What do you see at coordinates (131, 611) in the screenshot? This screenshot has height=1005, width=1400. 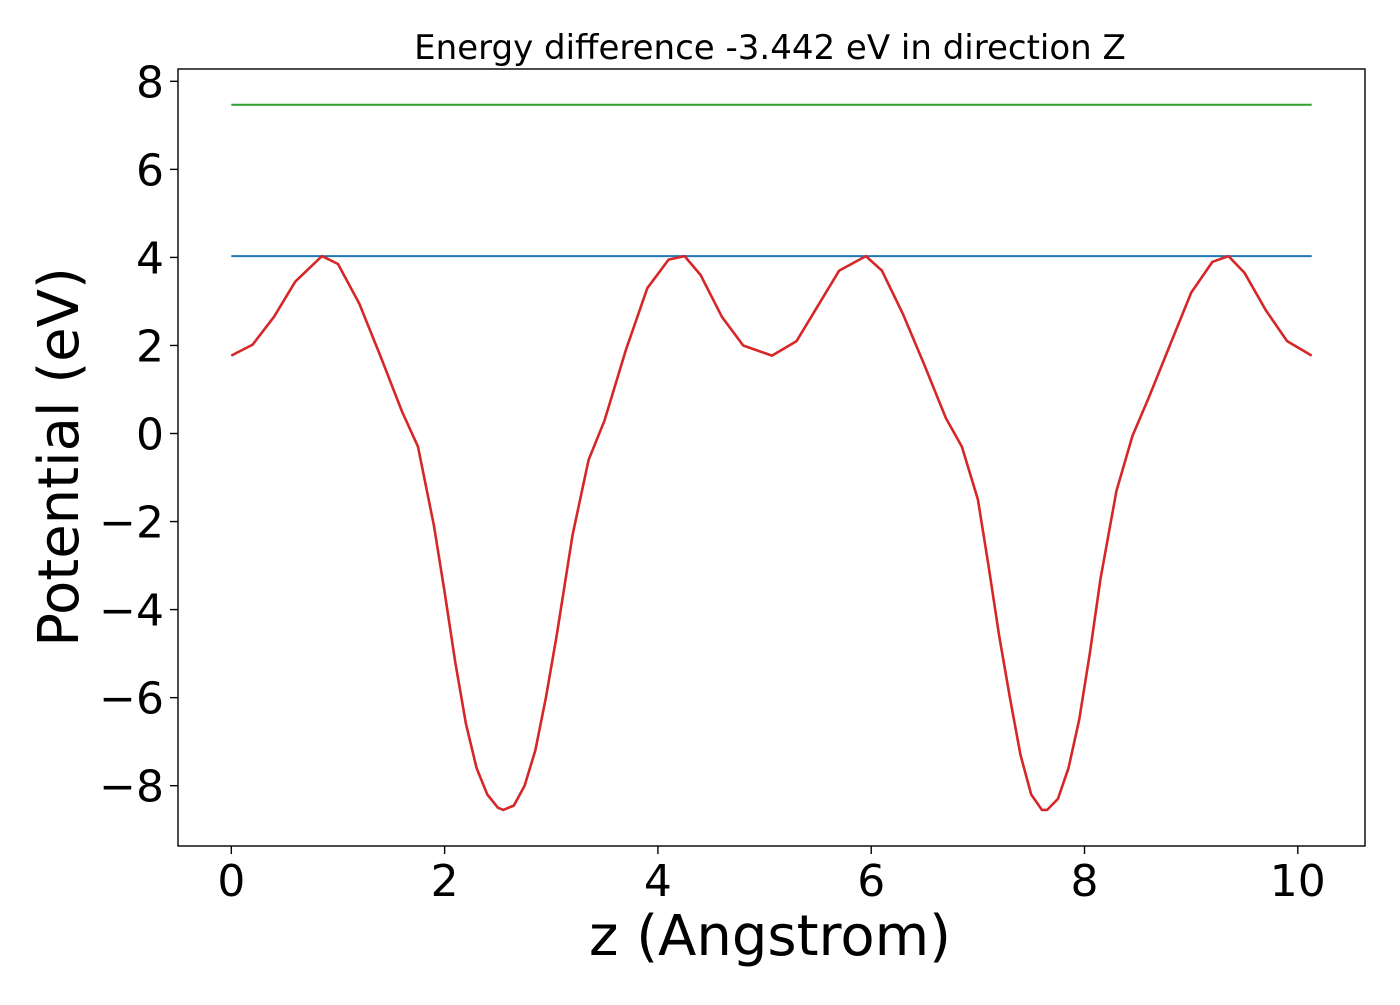 I see `y-tick-label: −4` at bounding box center [131, 611].